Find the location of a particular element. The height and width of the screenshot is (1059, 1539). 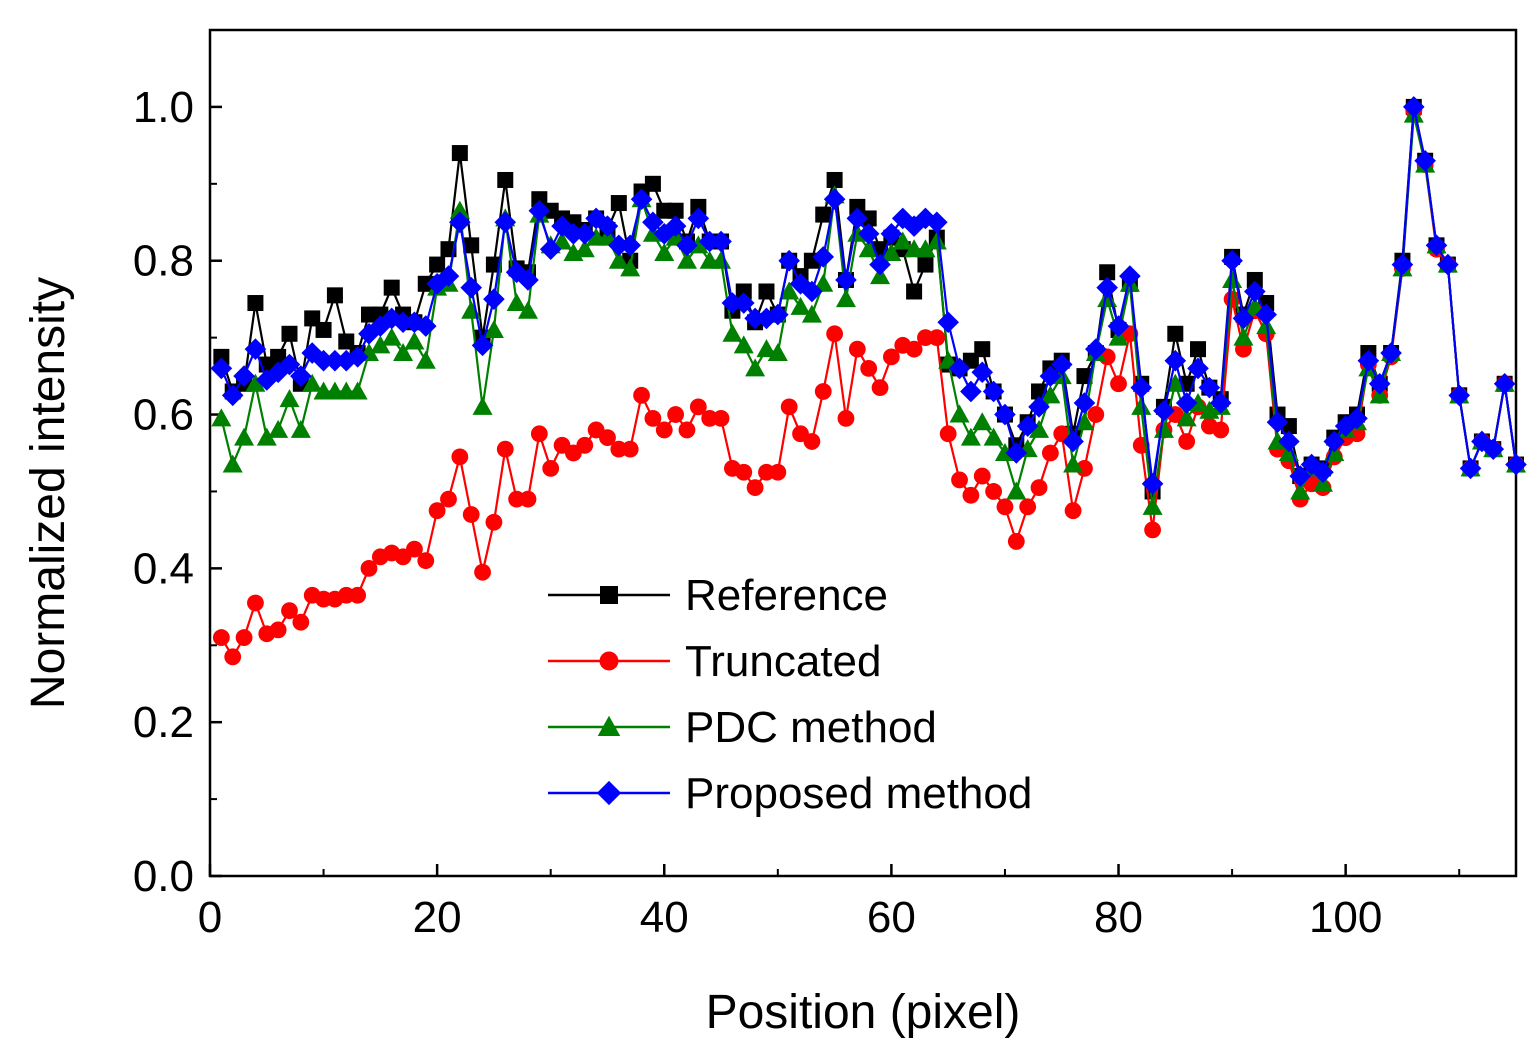

legend-label: Truncated is located at coordinates (783, 661).